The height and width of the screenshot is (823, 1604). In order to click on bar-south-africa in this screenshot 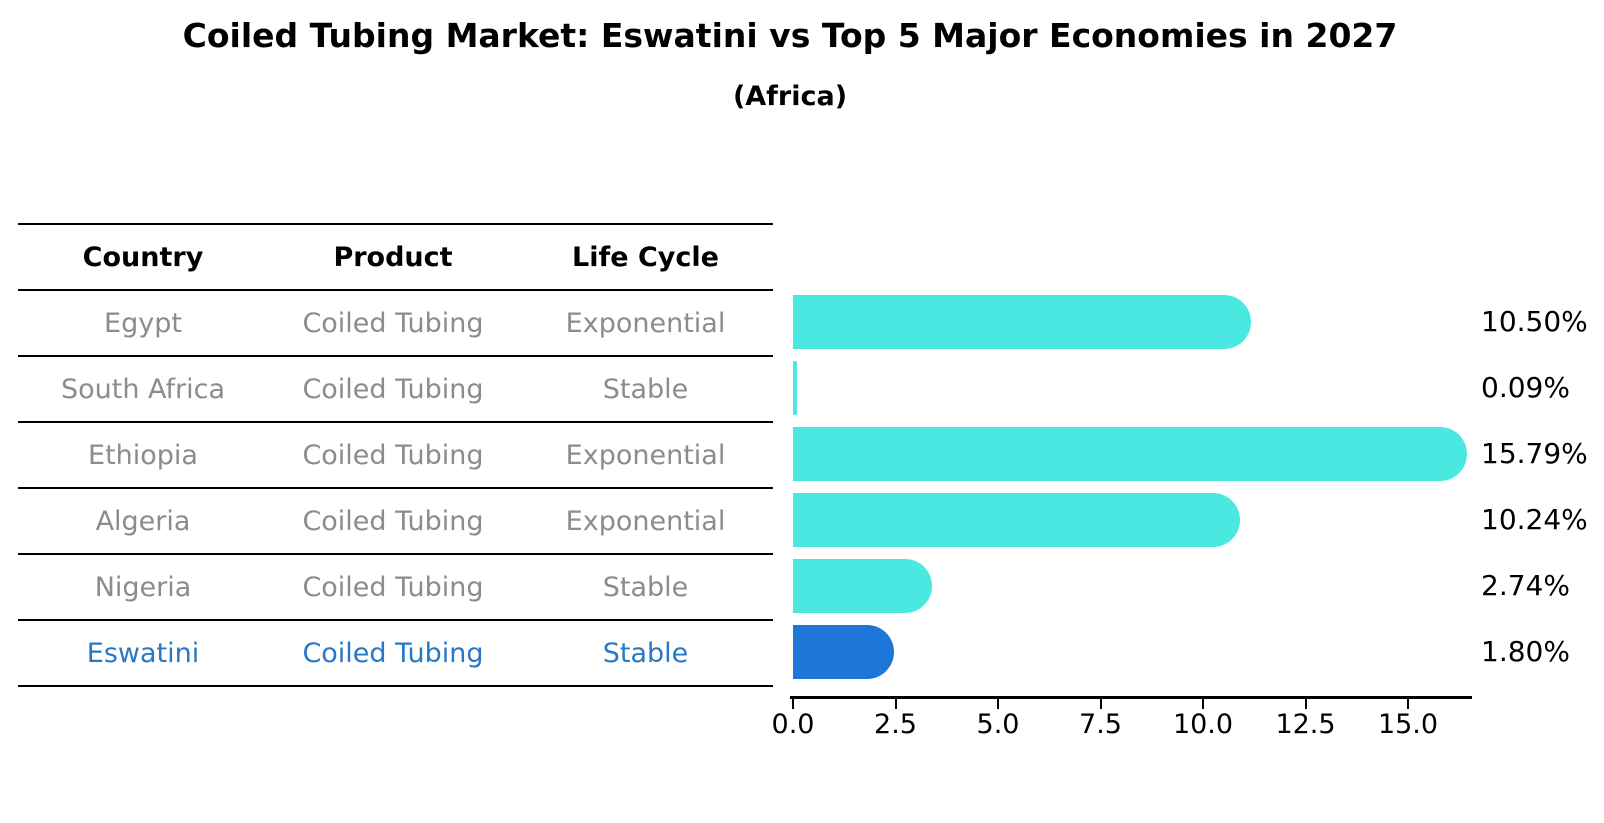, I will do `click(795, 388)`.